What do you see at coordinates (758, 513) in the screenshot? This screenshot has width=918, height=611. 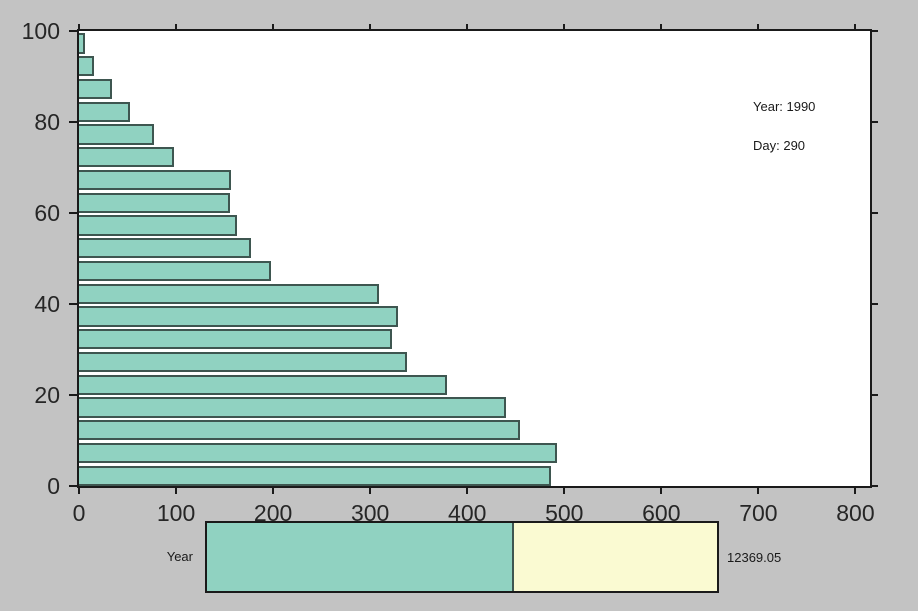 I see `x-tick-label: 700` at bounding box center [758, 513].